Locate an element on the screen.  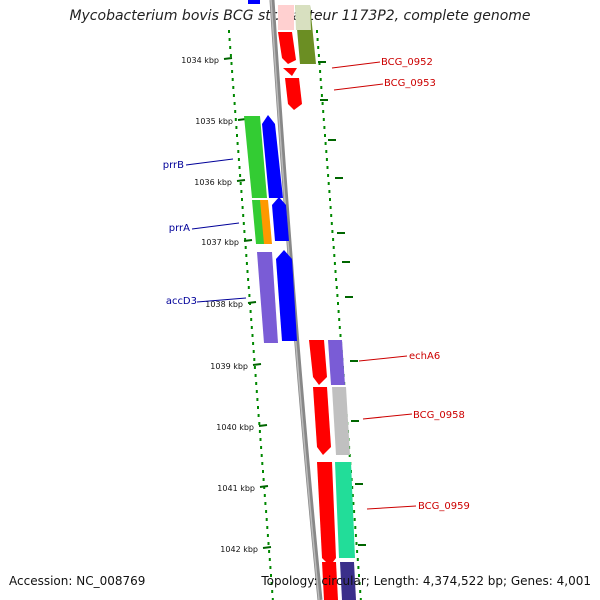
dotted-track-left is located at coordinates (251, 315).